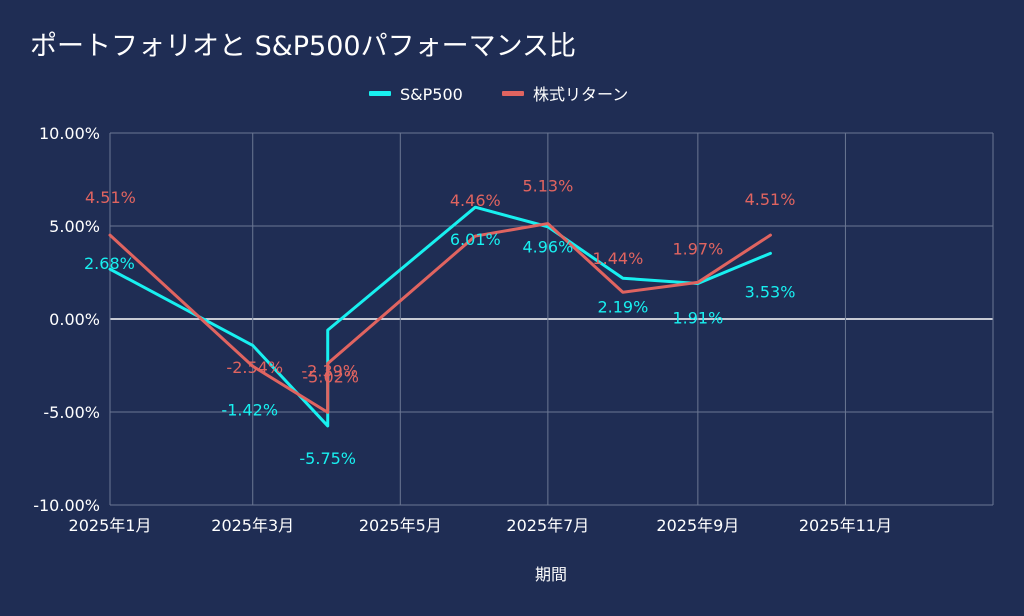 This screenshot has height=616, width=1024. Describe the element at coordinates (580, 94) in the screenshot. I see `legend-label-stock-return: 株式リターン` at that location.